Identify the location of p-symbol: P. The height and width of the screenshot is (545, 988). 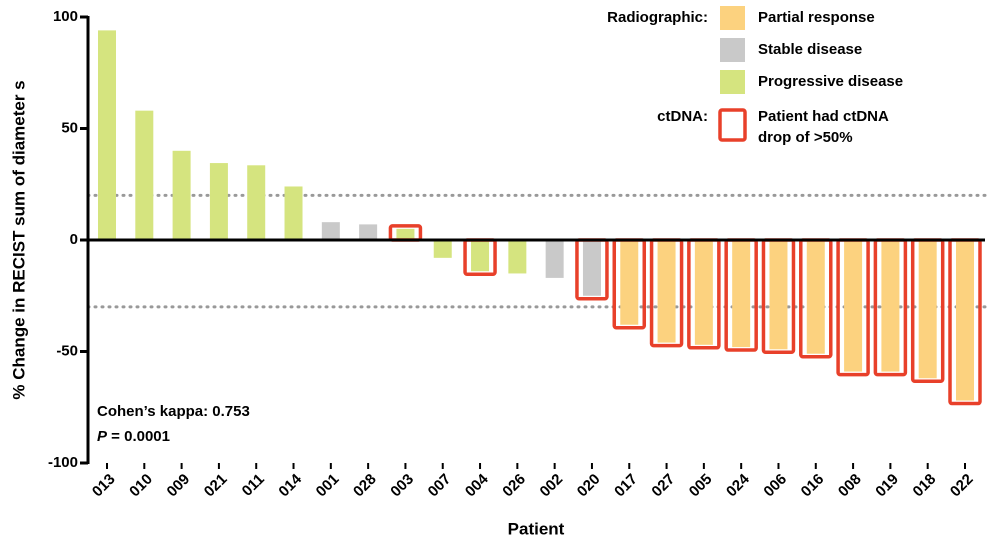
(102, 436).